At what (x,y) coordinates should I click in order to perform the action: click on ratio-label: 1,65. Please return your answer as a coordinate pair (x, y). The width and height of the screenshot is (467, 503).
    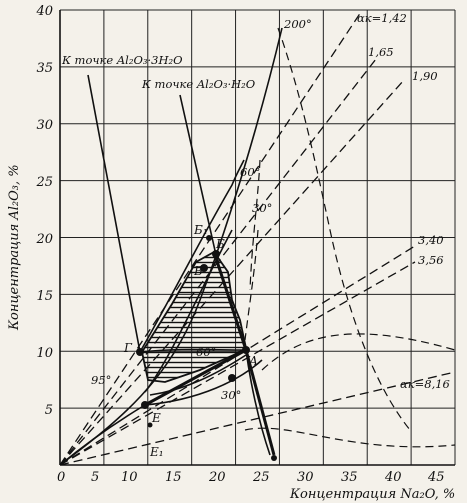
    Looking at the image, I should click on (381, 52).